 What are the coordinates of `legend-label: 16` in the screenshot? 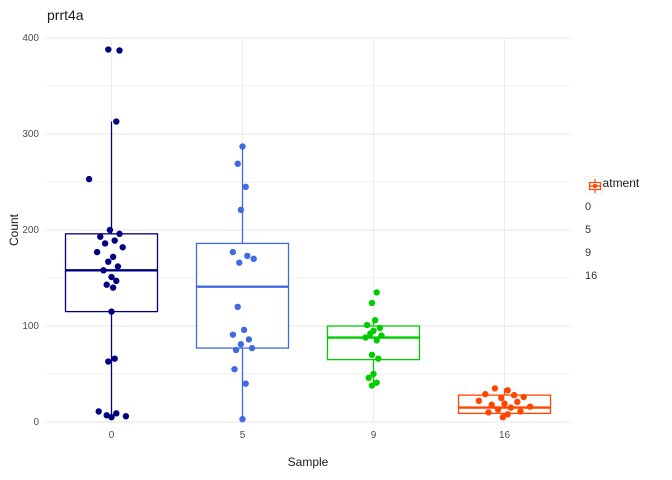 It's located at (591, 276).